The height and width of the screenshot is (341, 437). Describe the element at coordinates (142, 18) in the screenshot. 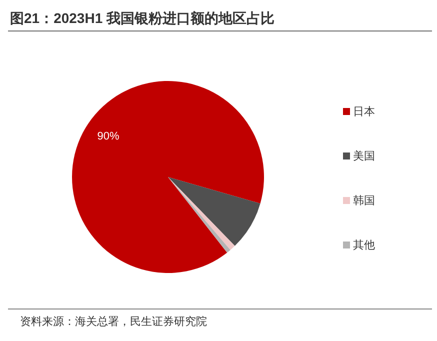

I see `chart-title: 图21：2023H1 我国银粉进口额的地区占比` at that location.